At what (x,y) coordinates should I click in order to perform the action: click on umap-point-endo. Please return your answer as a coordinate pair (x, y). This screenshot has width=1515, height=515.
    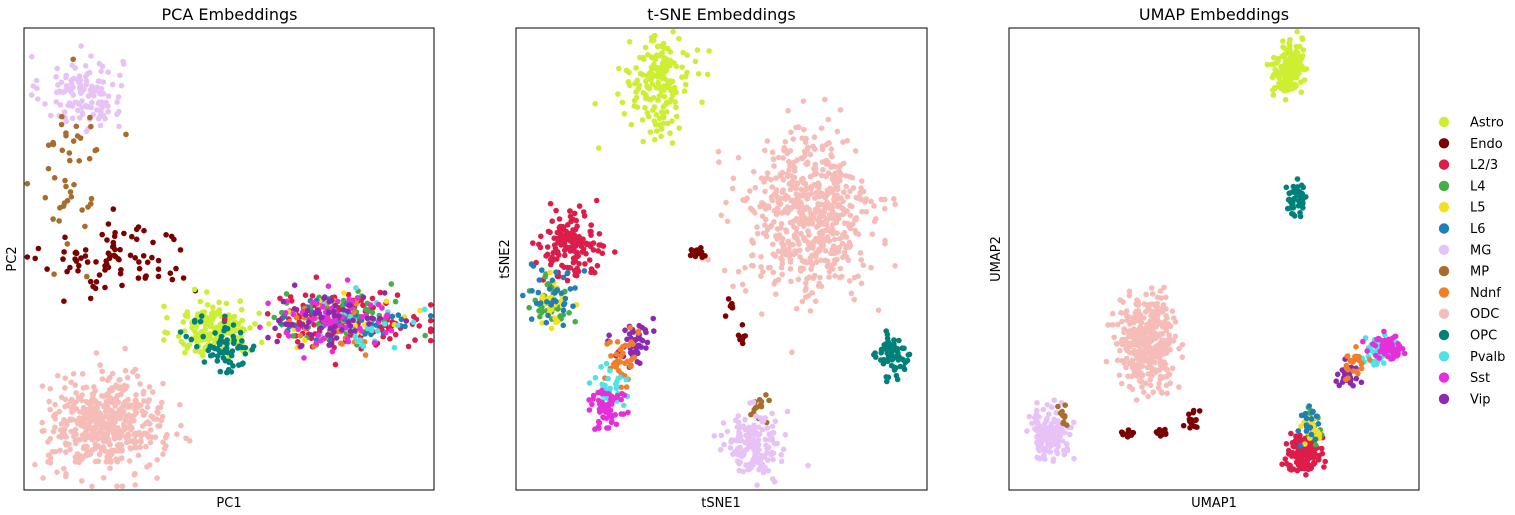
    Looking at the image, I should click on (1193, 410).